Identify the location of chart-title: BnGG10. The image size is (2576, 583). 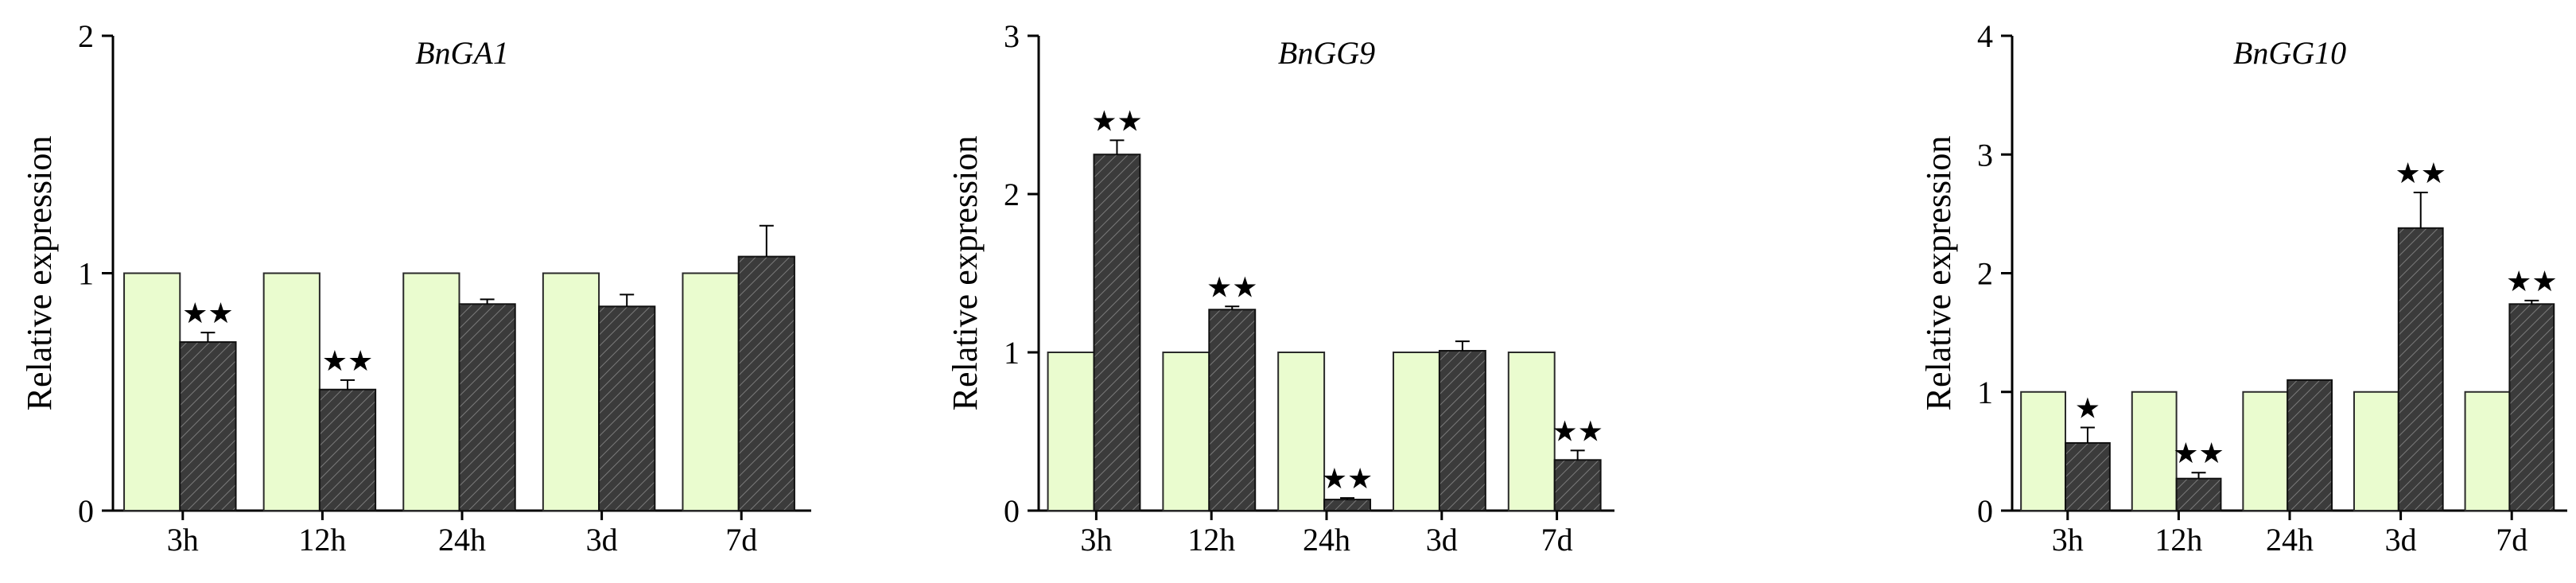
(2289, 53).